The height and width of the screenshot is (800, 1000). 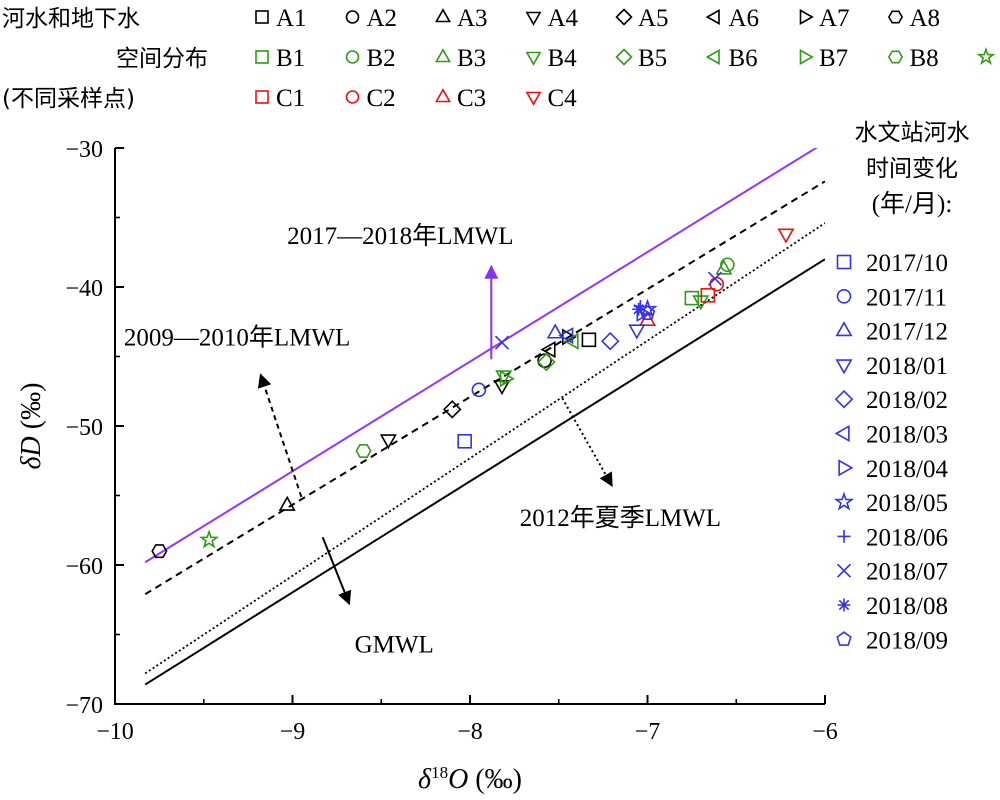 What do you see at coordinates (727, 265) in the screenshot?
I see `point-B2` at bounding box center [727, 265].